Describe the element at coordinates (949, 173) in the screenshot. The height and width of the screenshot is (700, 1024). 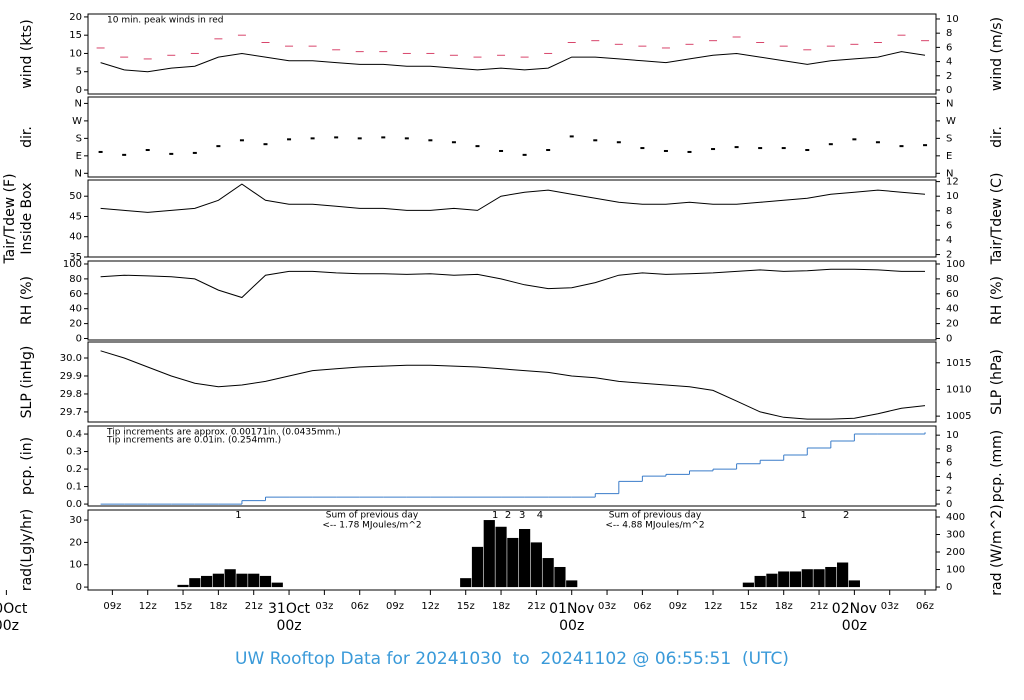
I see `y2-tick-label: N` at that location.